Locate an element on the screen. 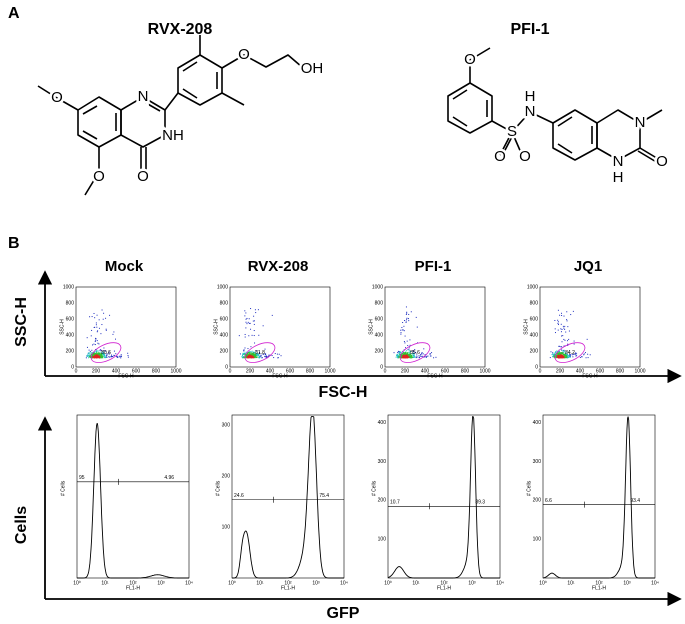 The width and height of the screenshot is (685, 624). y-tick-label: 300 is located at coordinates (226, 426).